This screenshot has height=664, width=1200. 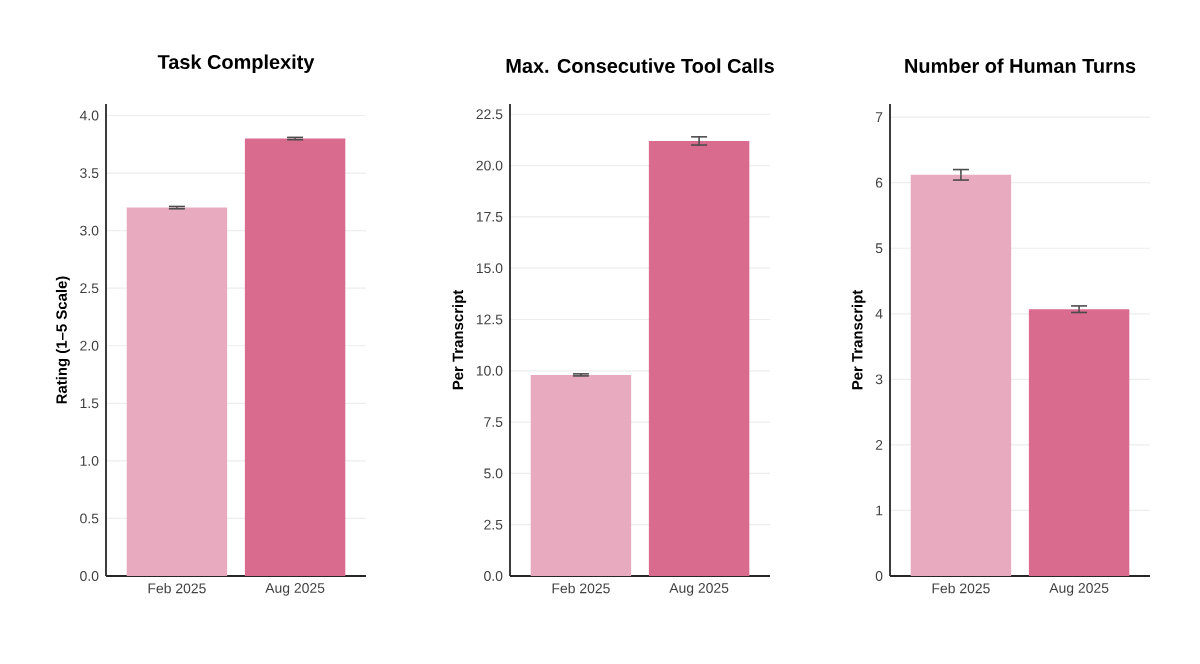 I want to click on chart-title: Number of Human Turns, so click(x=1020, y=66).